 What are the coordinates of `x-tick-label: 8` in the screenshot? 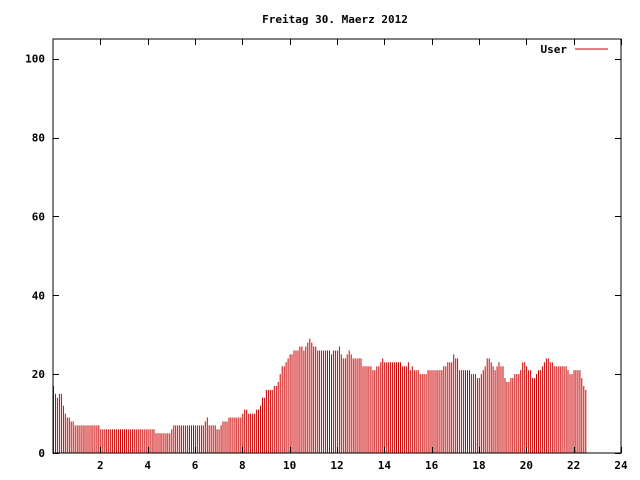 It's located at (242, 465).